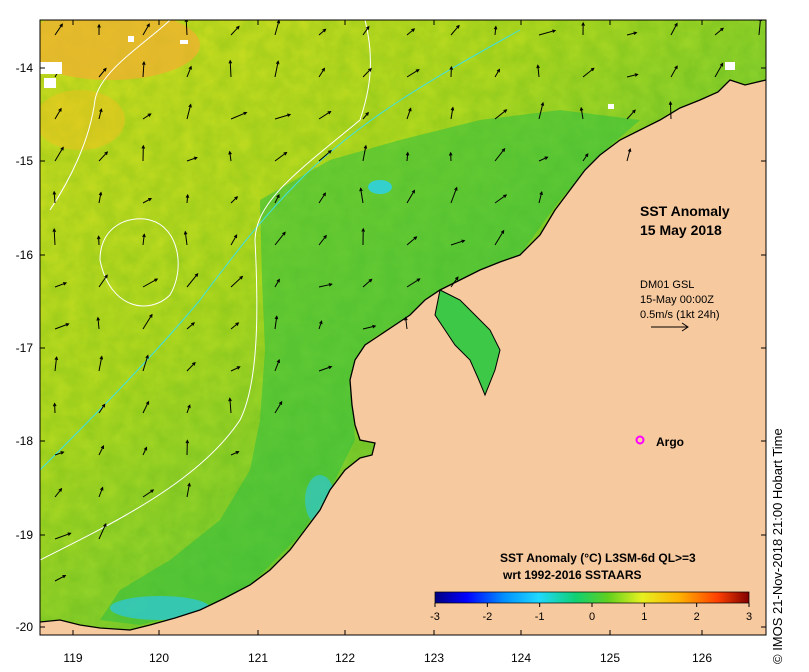  I want to click on isobath-contour, so click(110, 115).